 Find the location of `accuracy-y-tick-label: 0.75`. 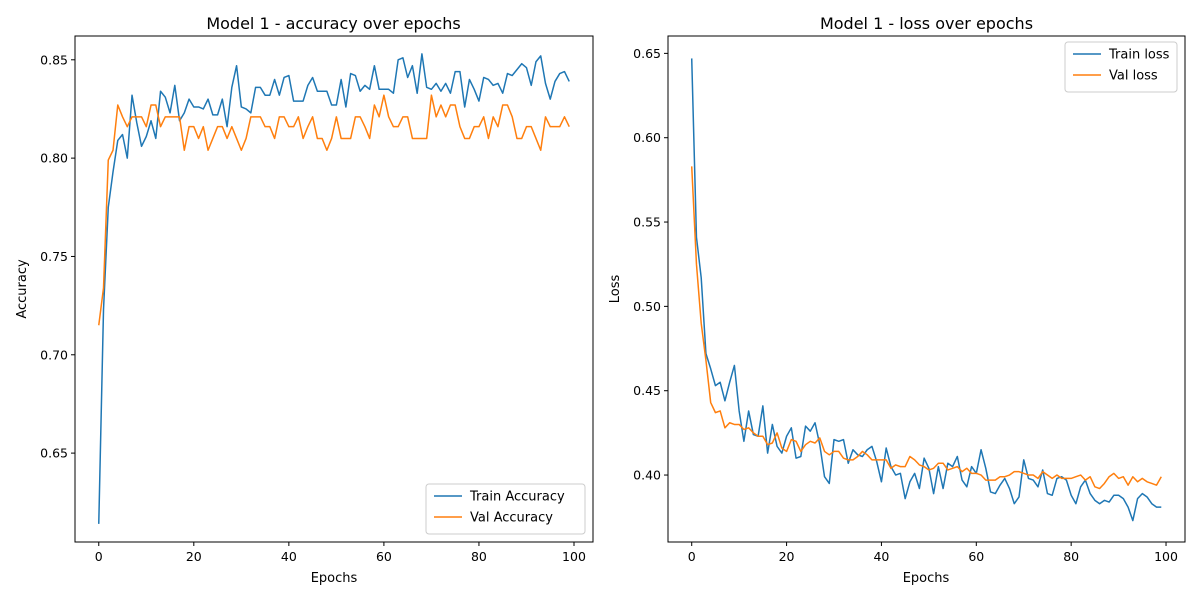

accuracy-y-tick-label: 0.75 is located at coordinates (54, 256).